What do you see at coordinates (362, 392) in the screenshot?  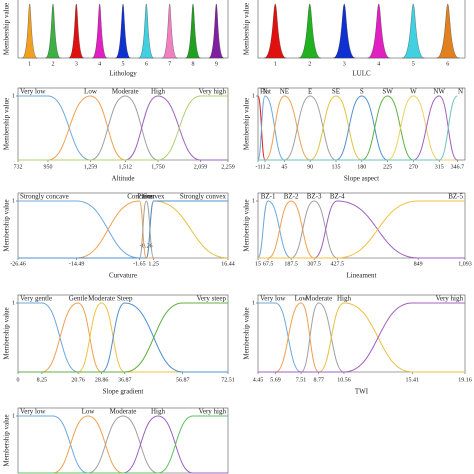 I see `x-axis-title: TWI` at bounding box center [362, 392].